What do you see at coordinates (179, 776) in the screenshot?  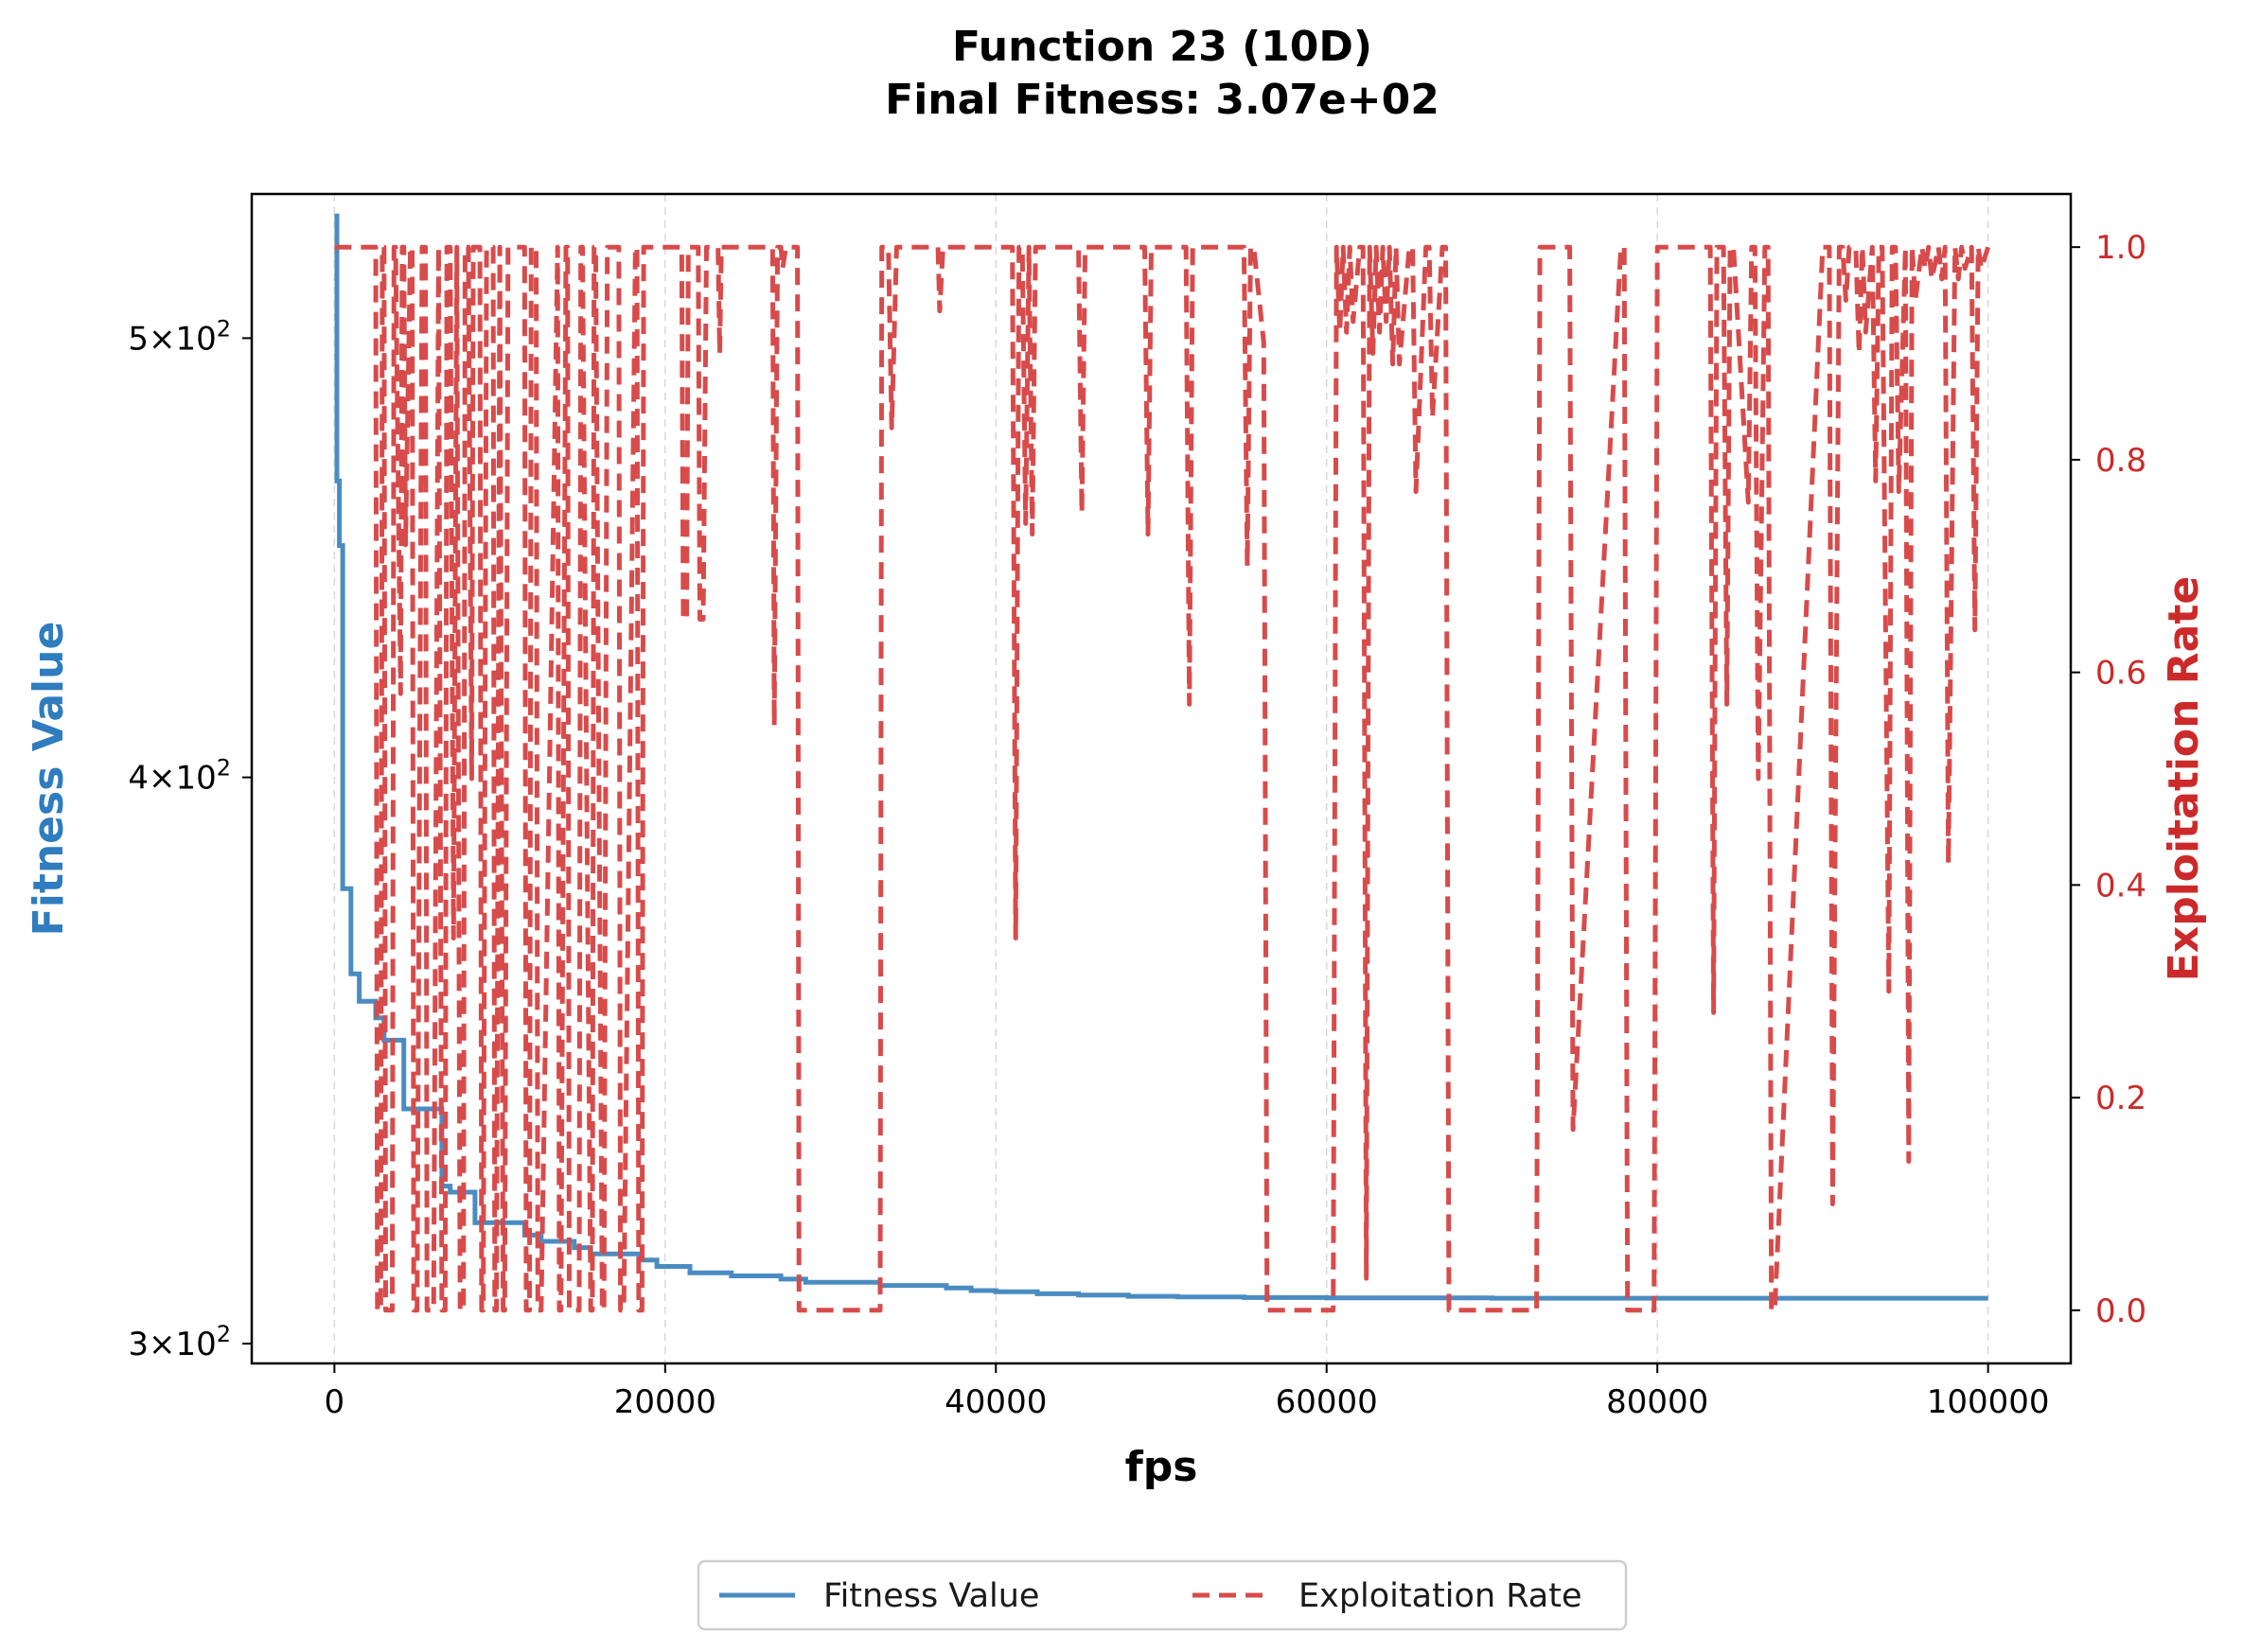 I see `y-left-tick-label: 4×10²` at bounding box center [179, 776].